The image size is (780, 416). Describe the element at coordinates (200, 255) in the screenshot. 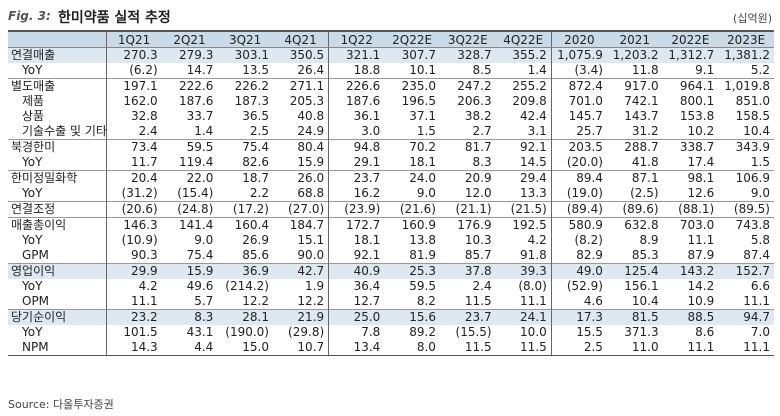

I see `table-cell: 75.4` at that location.